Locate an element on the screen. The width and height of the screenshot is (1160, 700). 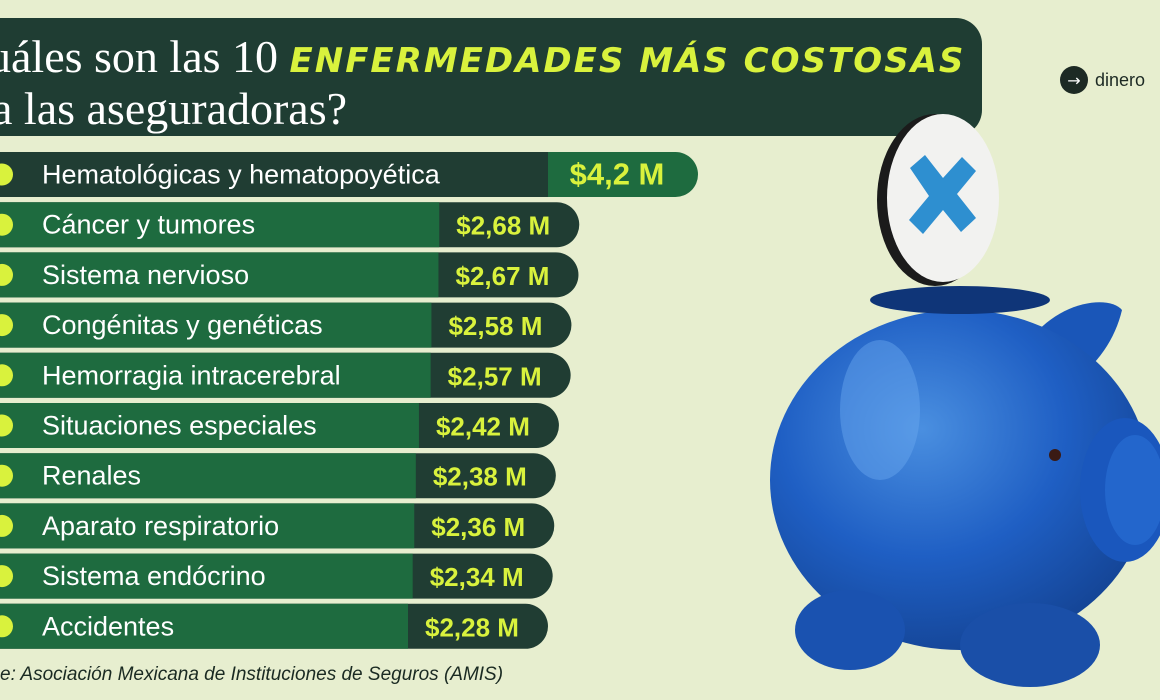
value-label: $2,57 M is located at coordinates (495, 376).